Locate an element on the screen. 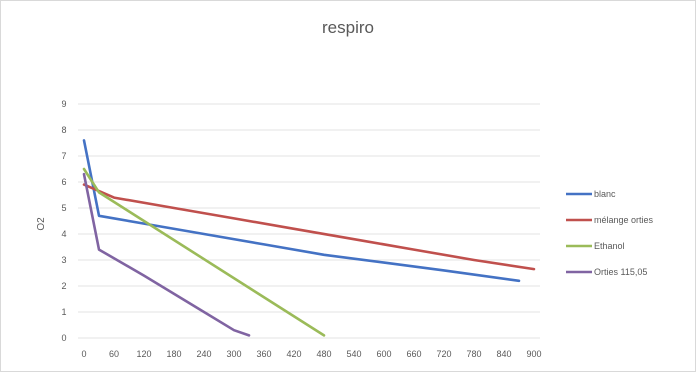 Image resolution: width=696 pixels, height=372 pixels. x-tick-label: 420 is located at coordinates (293, 354).